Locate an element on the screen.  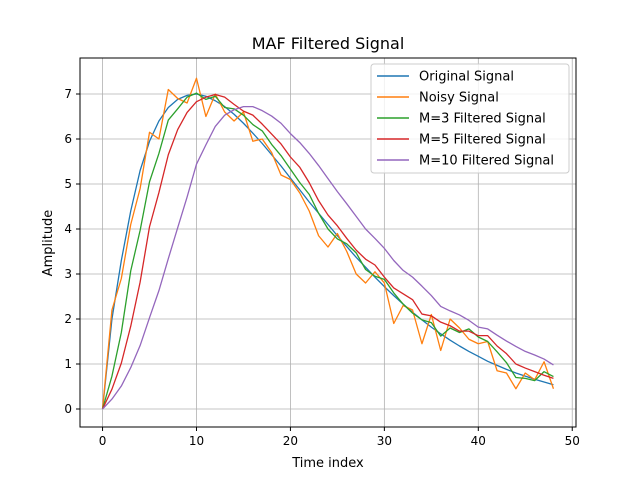
y-tick-label: 5 is located at coordinates (68, 184).